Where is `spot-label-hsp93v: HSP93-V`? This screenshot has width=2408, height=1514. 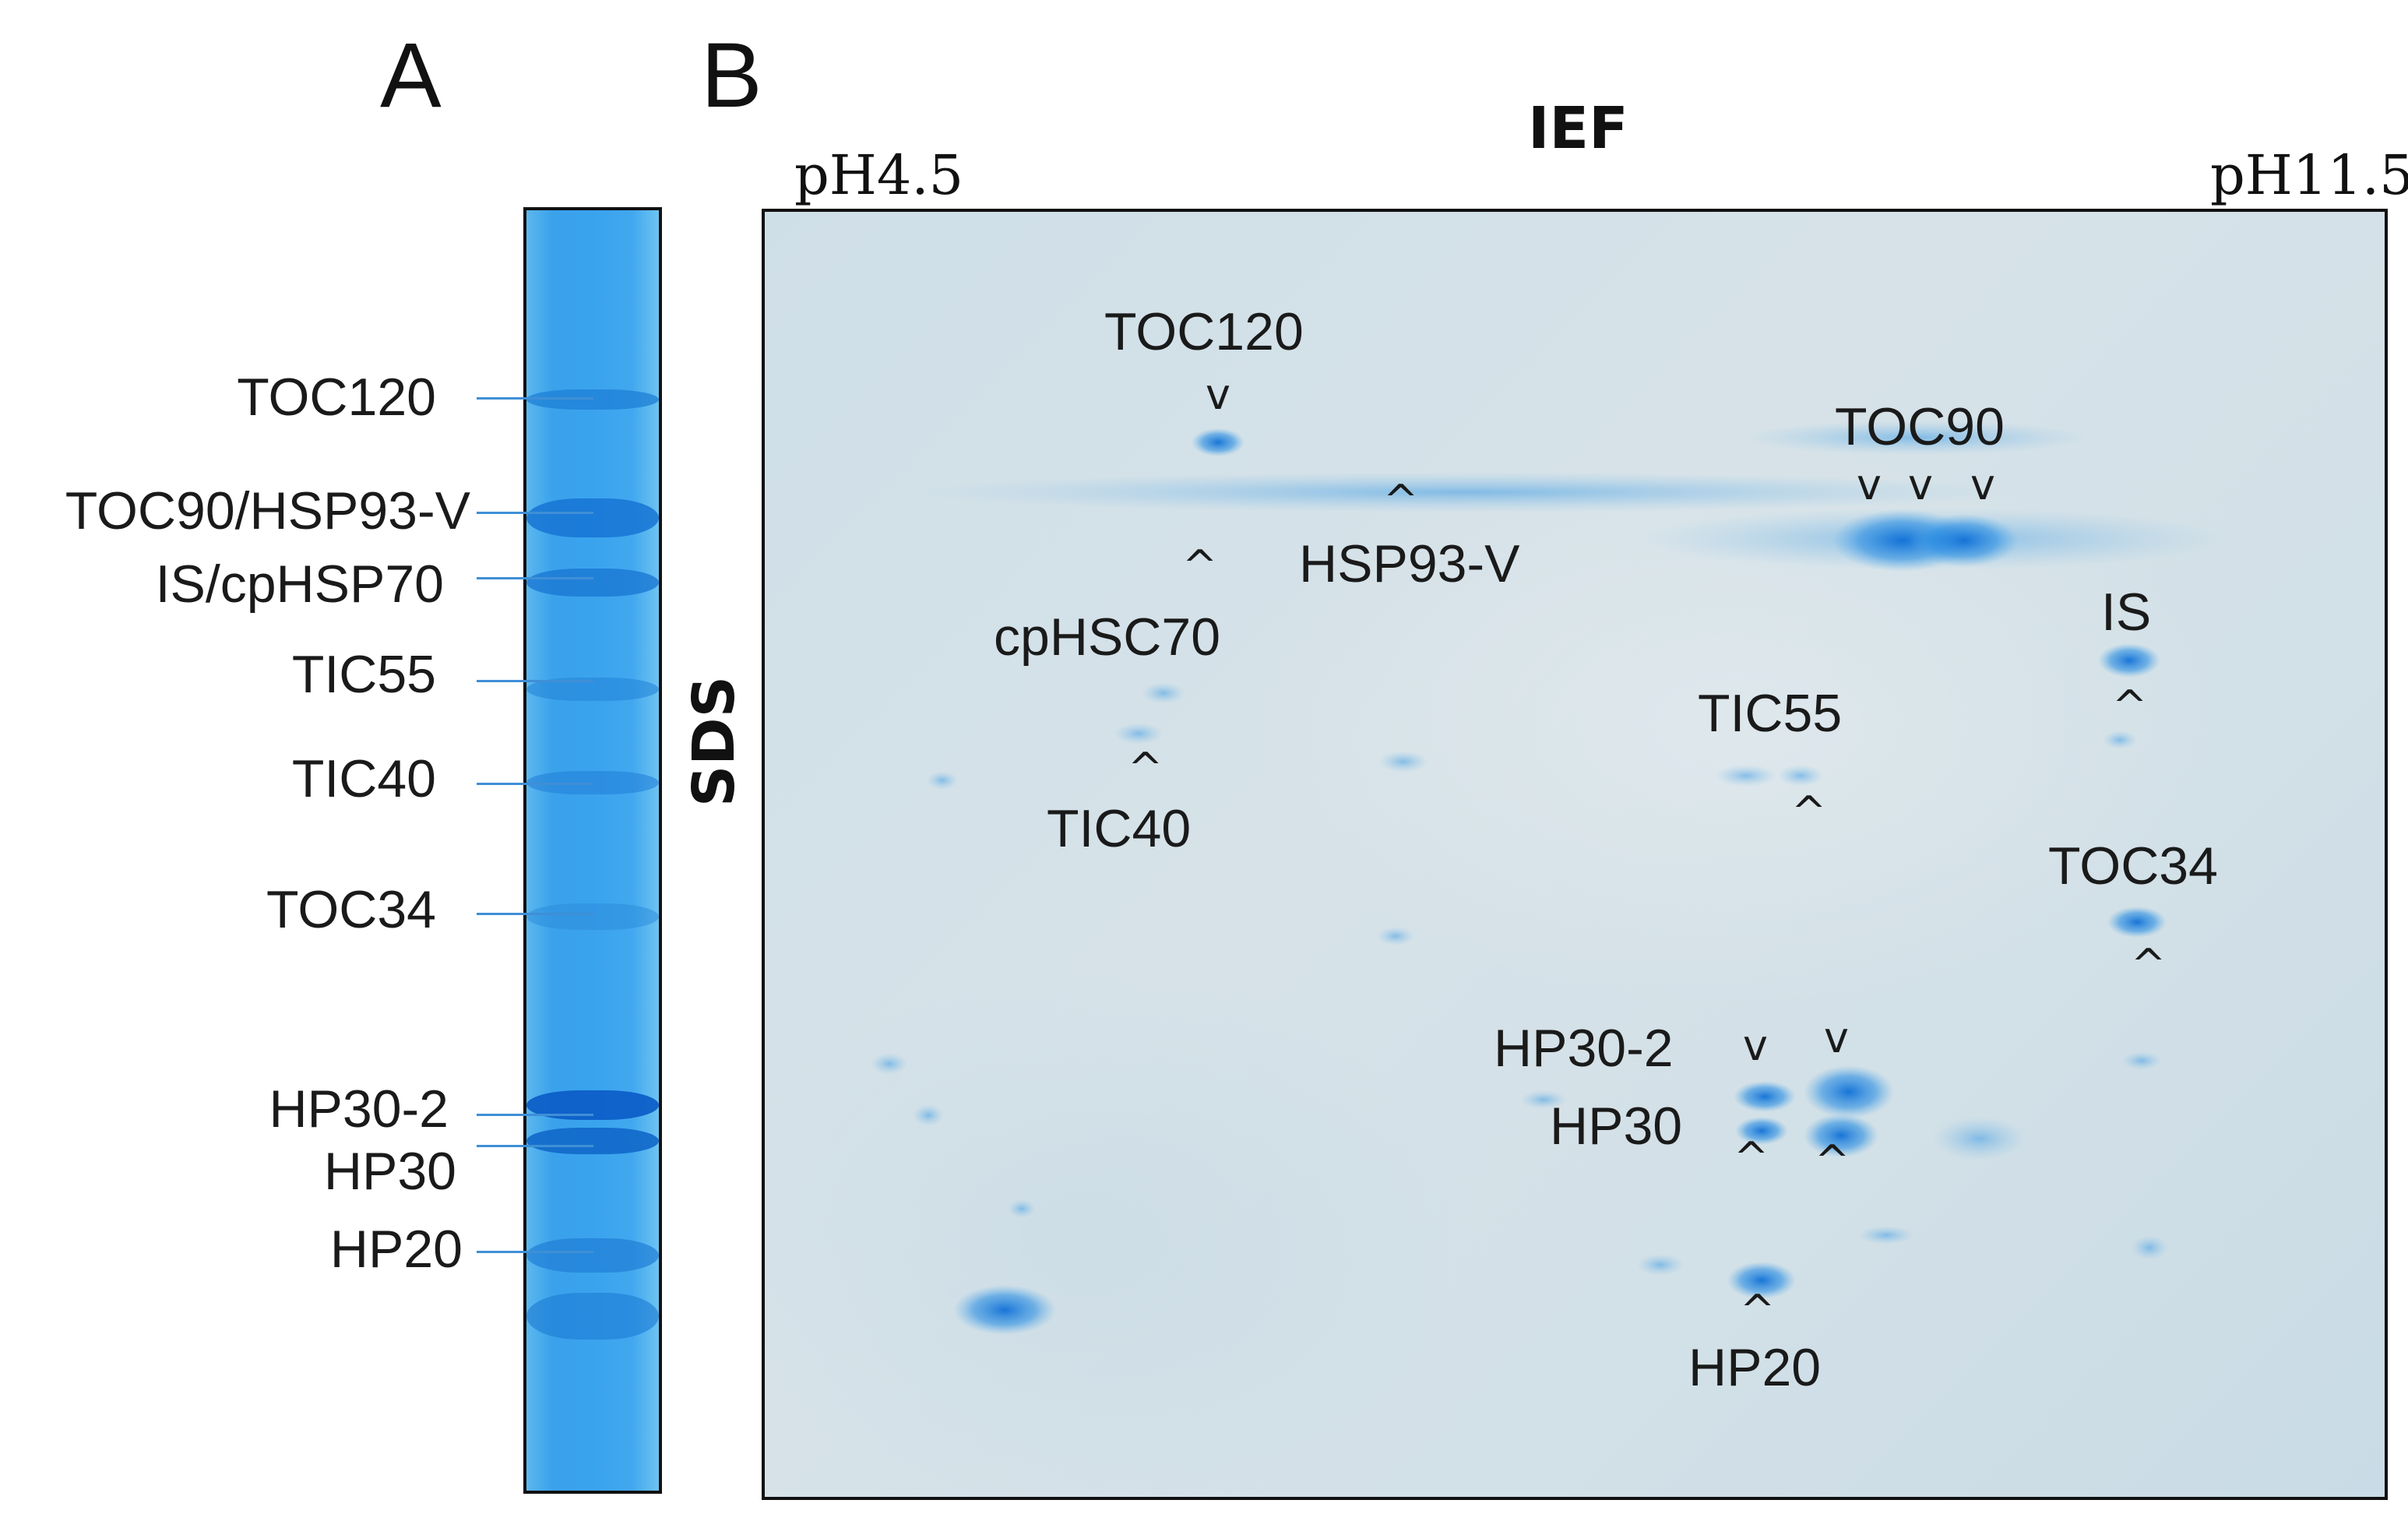
spot-label-hsp93v: HSP93-V is located at coordinates (1409, 563).